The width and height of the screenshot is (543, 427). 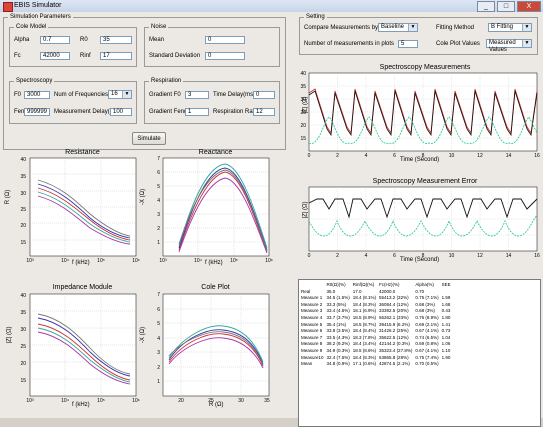 I want to click on tick-labels: 40 35 30 25 20 15 10³ 10⁴ 10⁵ 10⁶, so click(x=79, y=348).